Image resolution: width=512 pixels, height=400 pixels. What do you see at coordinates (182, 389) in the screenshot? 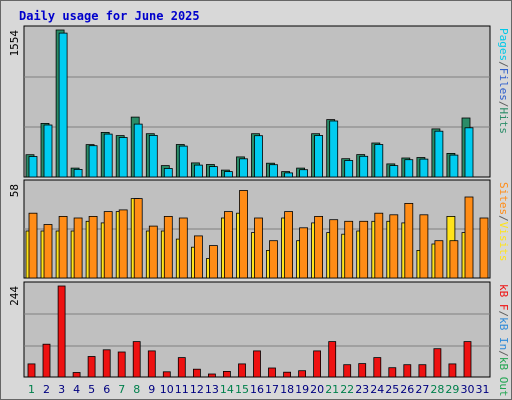
I see `day-label-11: 11` at bounding box center [182, 389].